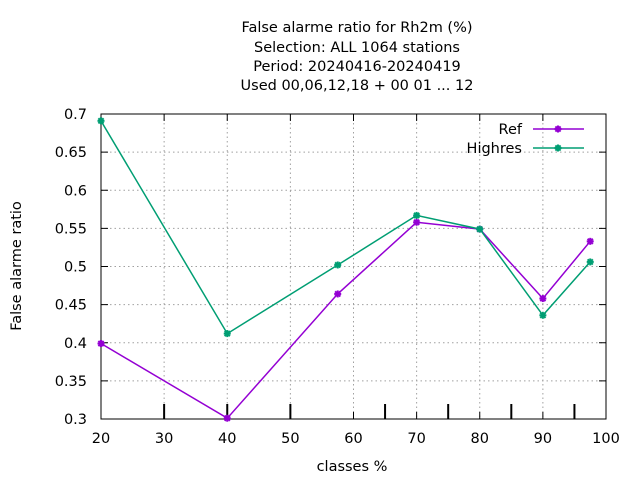 The width and height of the screenshot is (640, 480). What do you see at coordinates (75, 420) in the screenshot?
I see `y-tick-label: 0.3` at bounding box center [75, 420].